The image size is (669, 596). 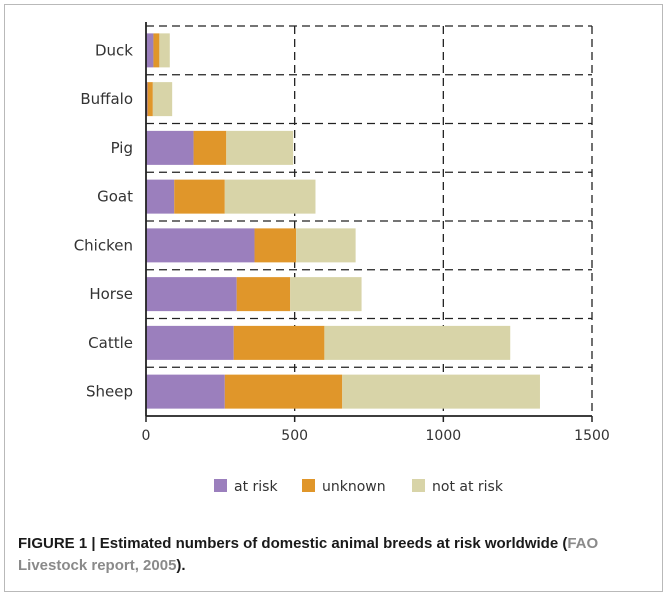 What do you see at coordinates (160, 196) in the screenshot?
I see `bar-goat-at-risk` at bounding box center [160, 196].